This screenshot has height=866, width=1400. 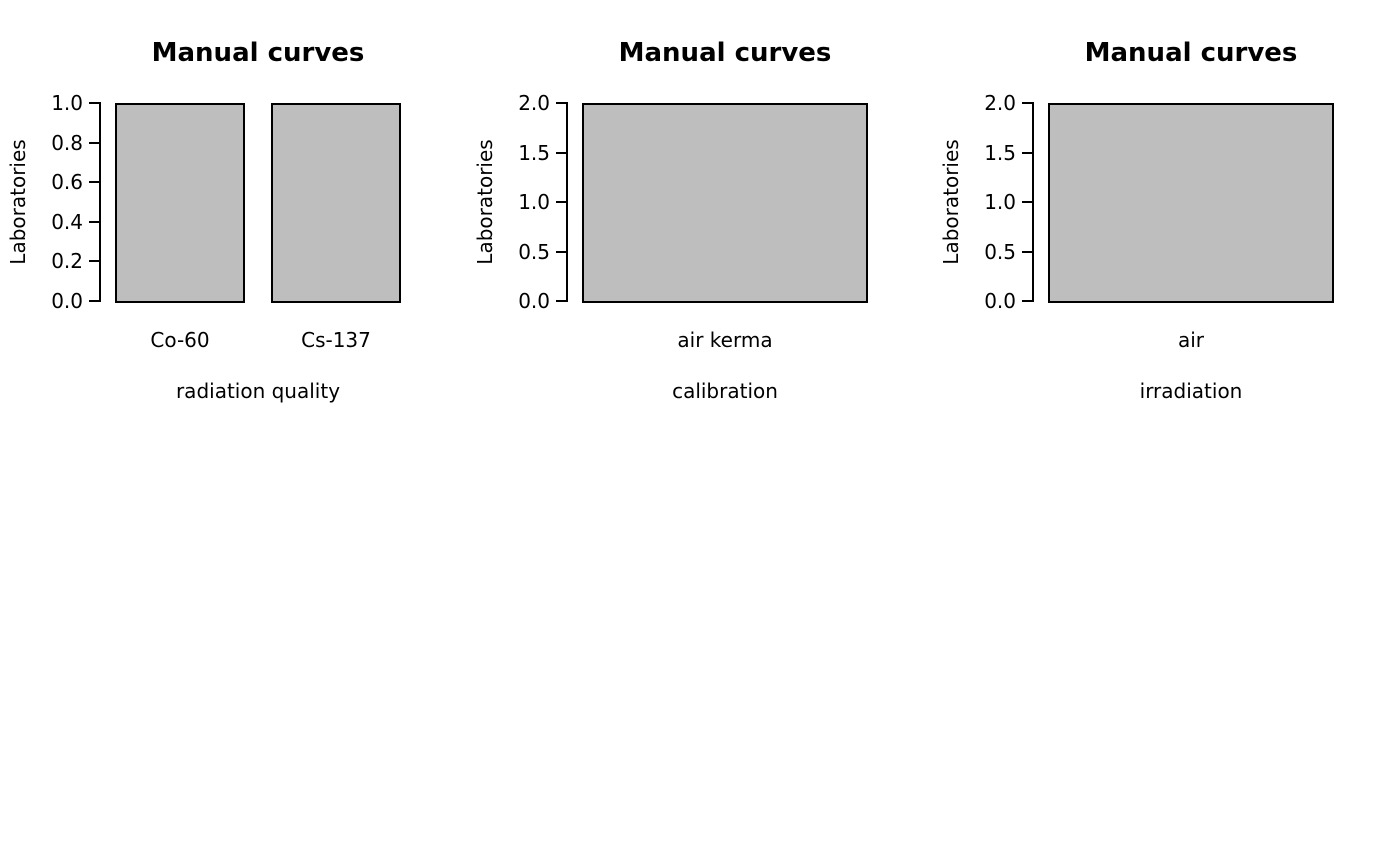 What do you see at coordinates (67, 261) in the screenshot?
I see `y-tick-label: 0.2` at bounding box center [67, 261].